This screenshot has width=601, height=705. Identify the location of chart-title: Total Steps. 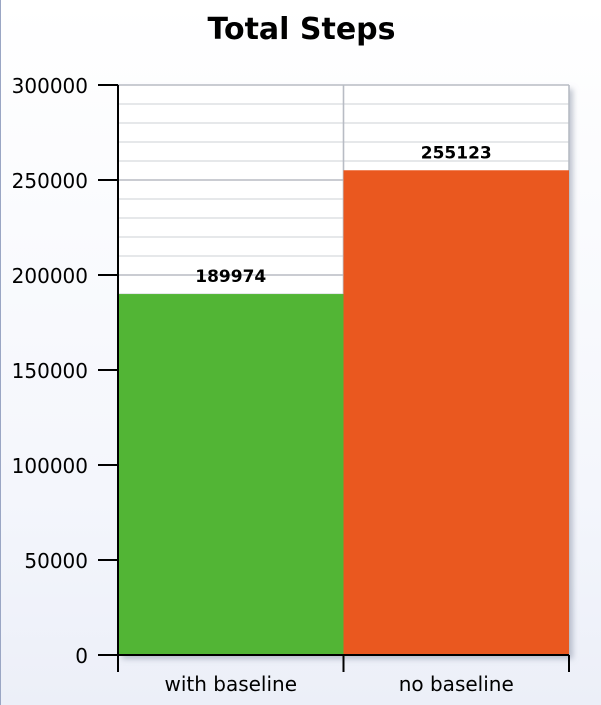
(301, 29).